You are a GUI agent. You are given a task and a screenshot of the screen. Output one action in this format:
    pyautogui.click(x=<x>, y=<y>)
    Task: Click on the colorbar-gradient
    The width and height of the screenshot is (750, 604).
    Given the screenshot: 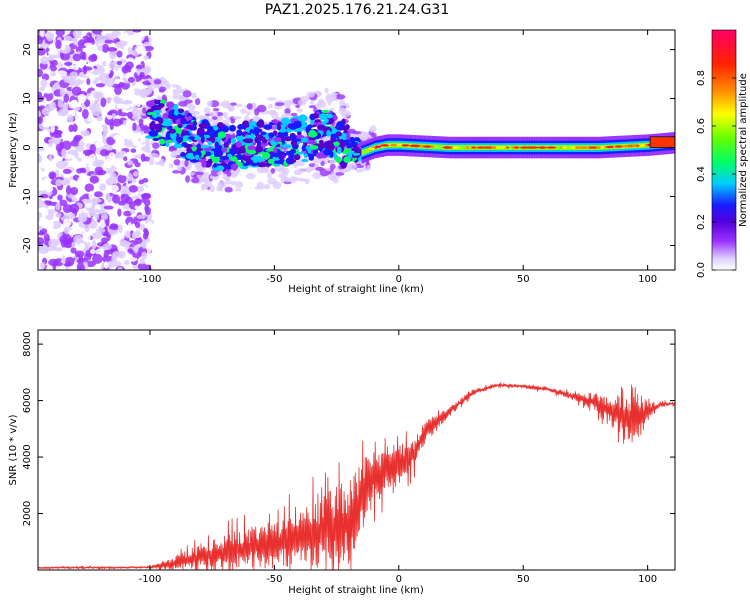 What is the action you would take?
    pyautogui.click(x=724, y=150)
    